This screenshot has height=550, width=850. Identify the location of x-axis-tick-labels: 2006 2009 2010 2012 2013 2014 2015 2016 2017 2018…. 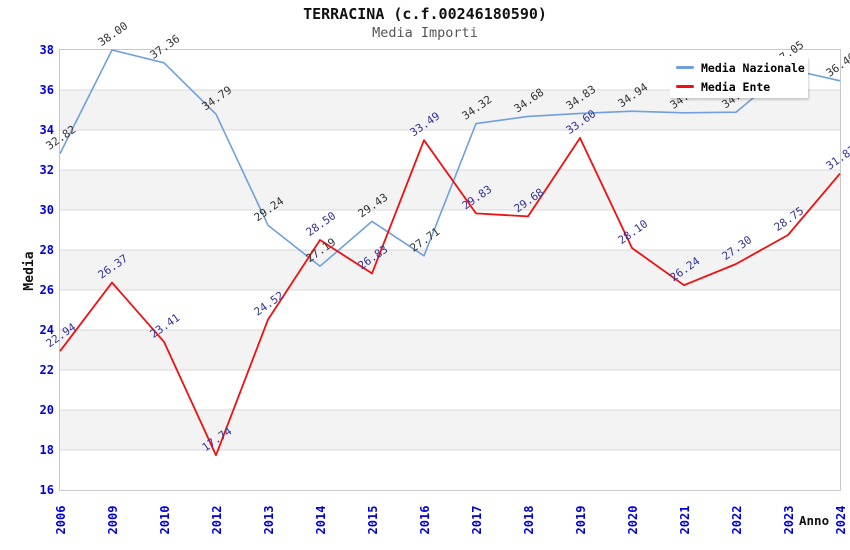
(451, 520).